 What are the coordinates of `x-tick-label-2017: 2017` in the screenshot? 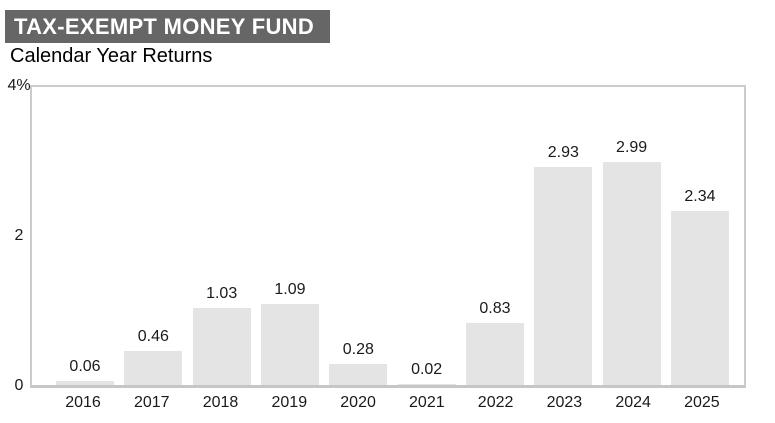 It's located at (151, 402).